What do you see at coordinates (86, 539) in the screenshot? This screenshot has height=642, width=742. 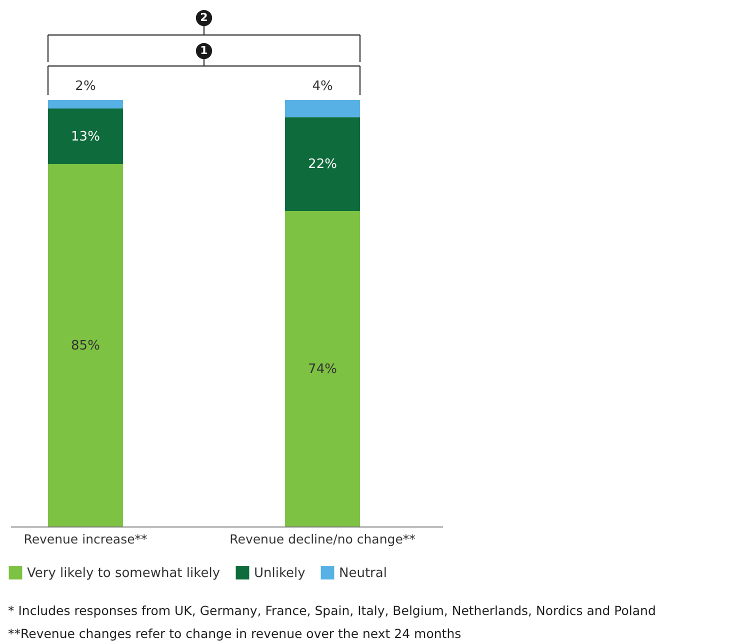 I see `x-tick-label: Revenue increase**` at bounding box center [86, 539].